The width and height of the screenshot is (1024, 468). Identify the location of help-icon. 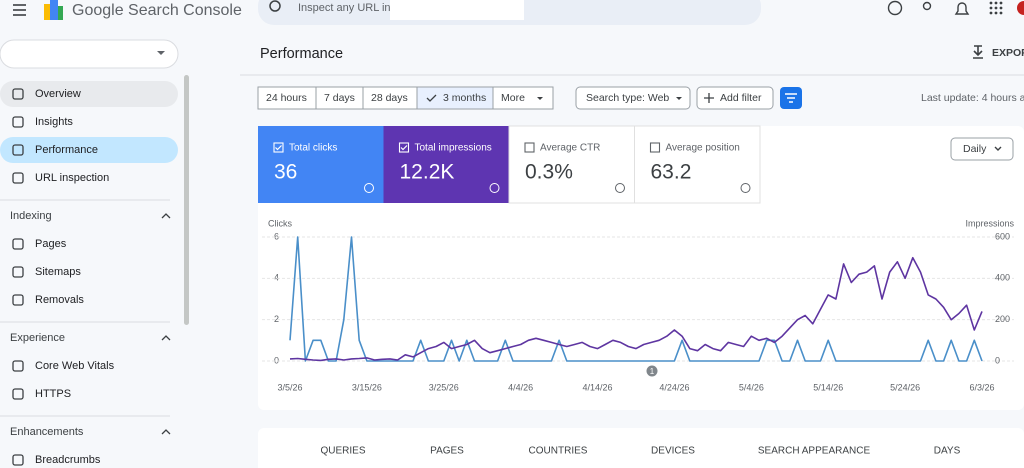
(895, 8).